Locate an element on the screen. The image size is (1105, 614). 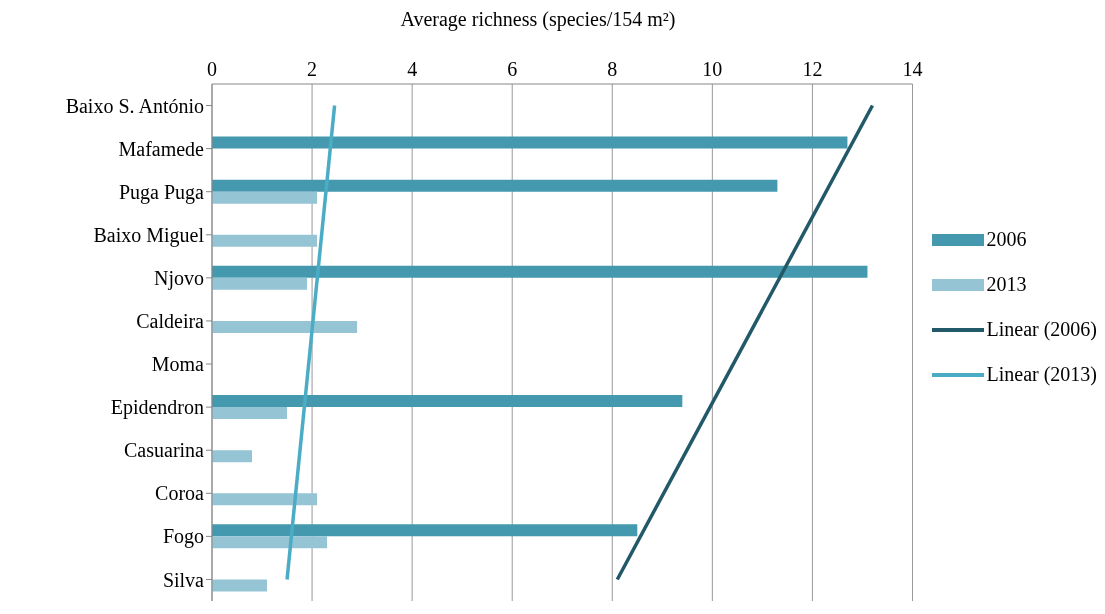
y-tick-label: Moma is located at coordinates (178, 364).